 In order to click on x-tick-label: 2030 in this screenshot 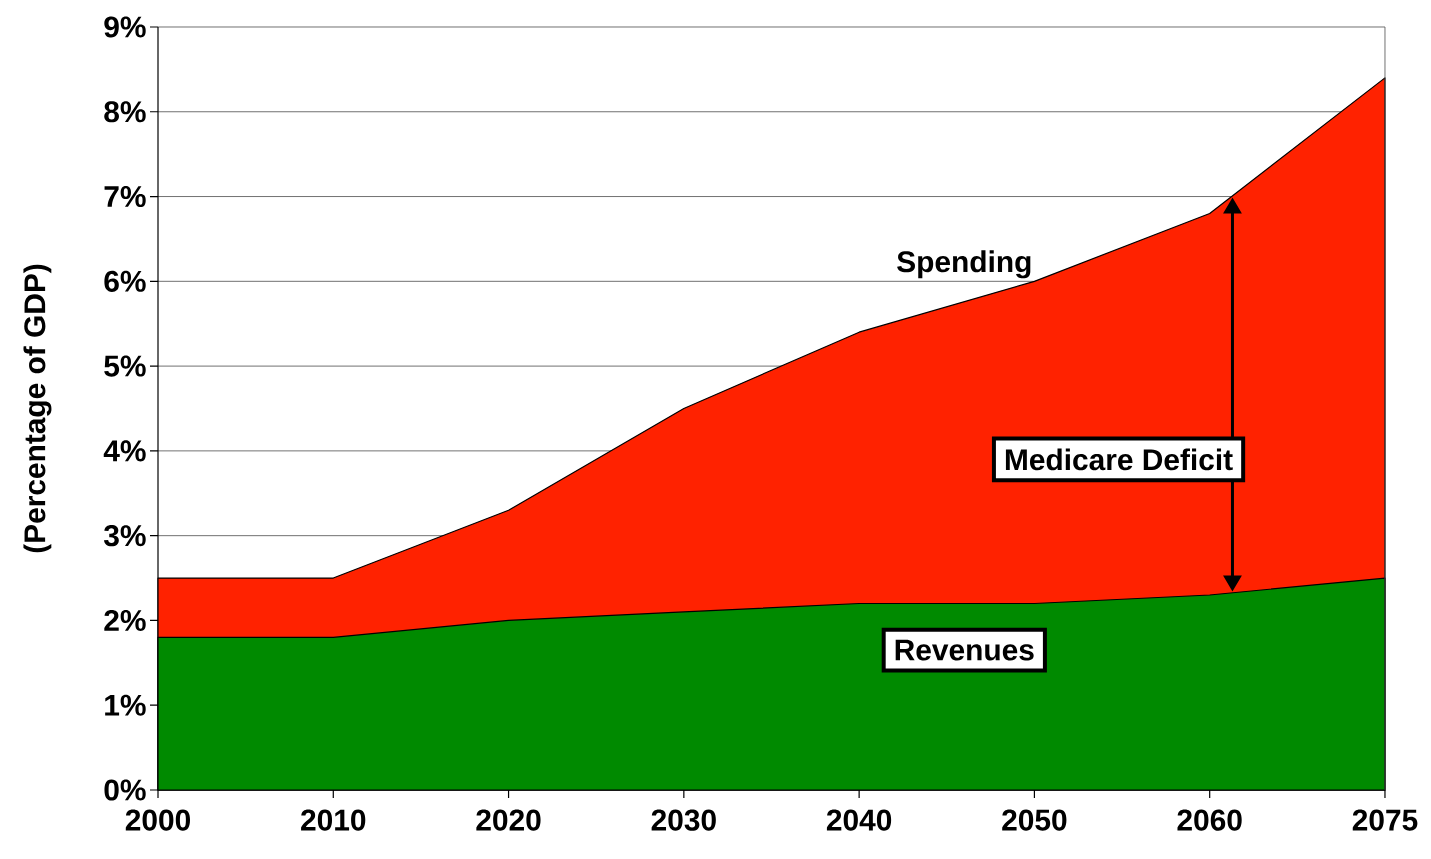, I will do `click(683, 820)`.